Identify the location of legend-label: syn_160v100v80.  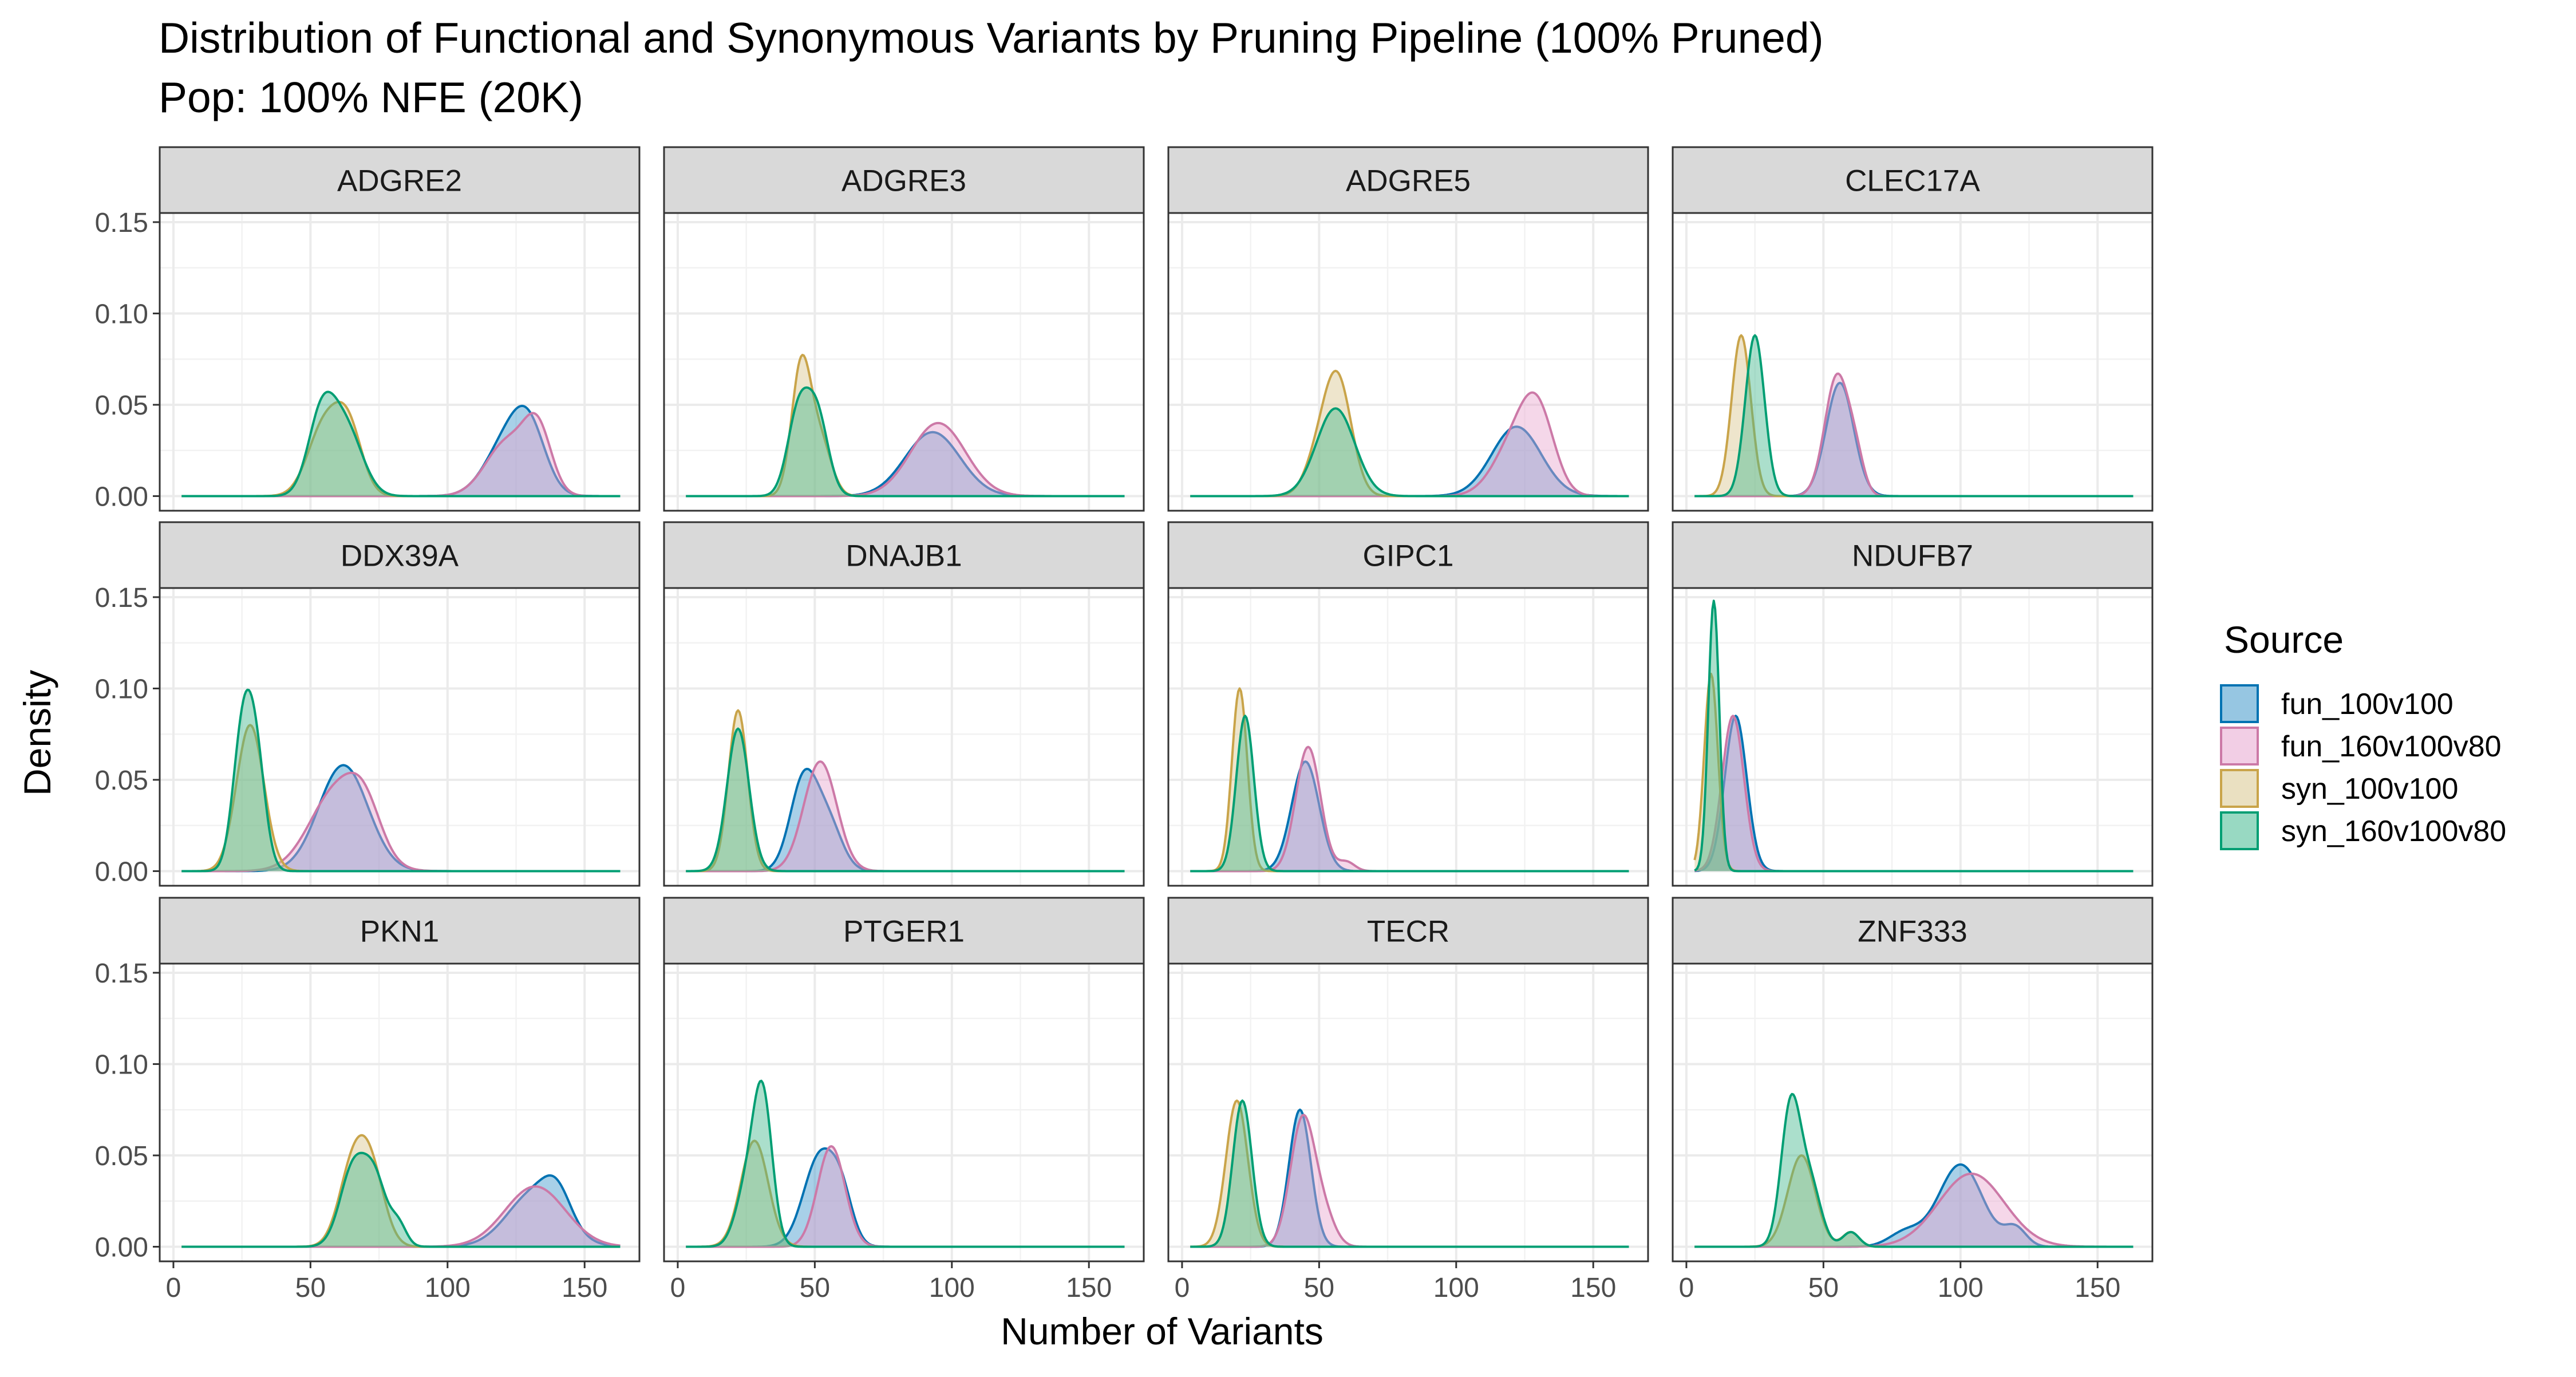
(2393, 831).